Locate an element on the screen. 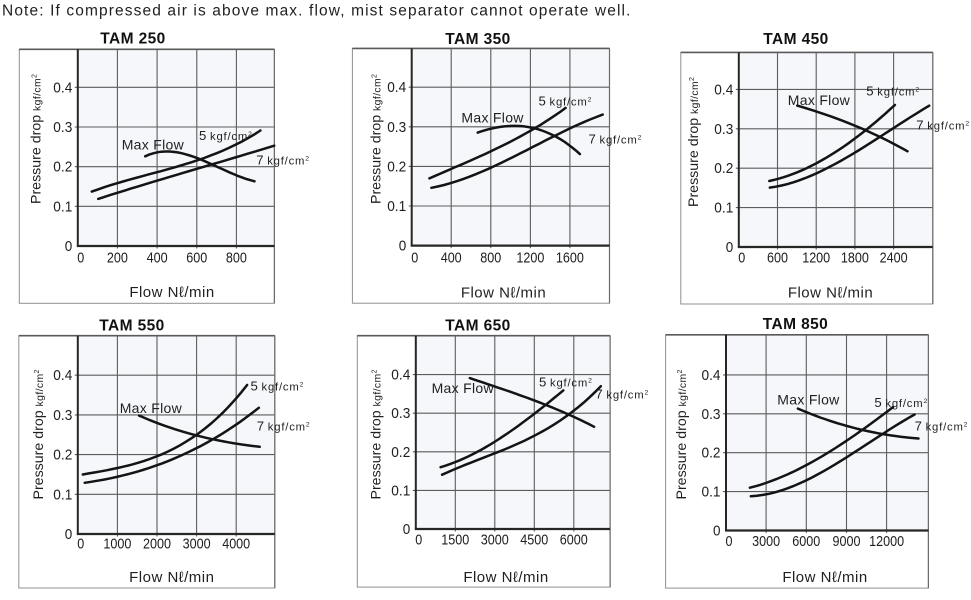  svg-text: TAM 850 is located at coordinates (795, 324).